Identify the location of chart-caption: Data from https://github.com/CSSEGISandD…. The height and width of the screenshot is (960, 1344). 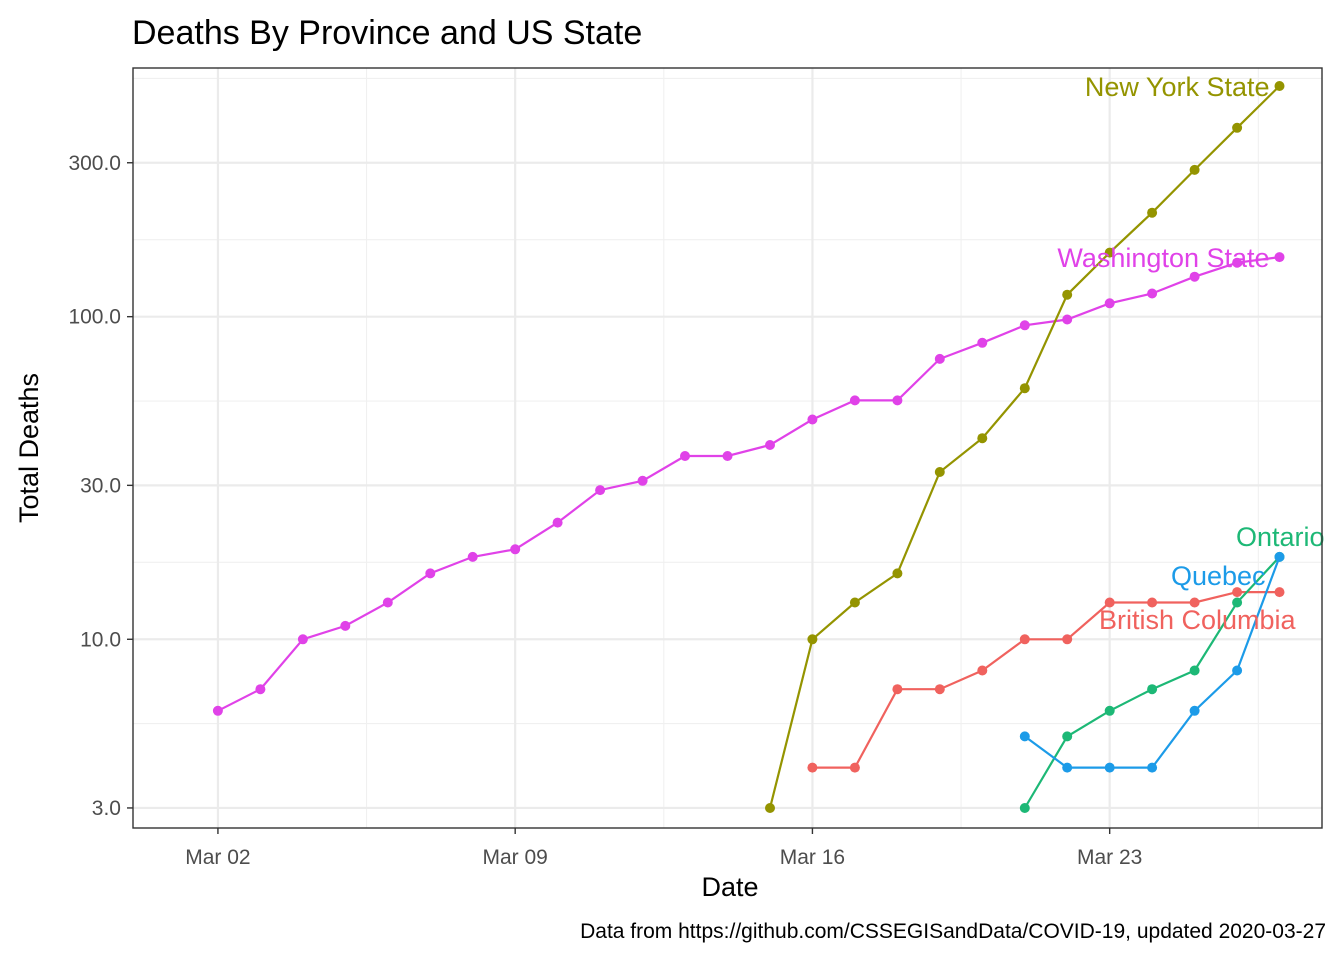
(953, 931).